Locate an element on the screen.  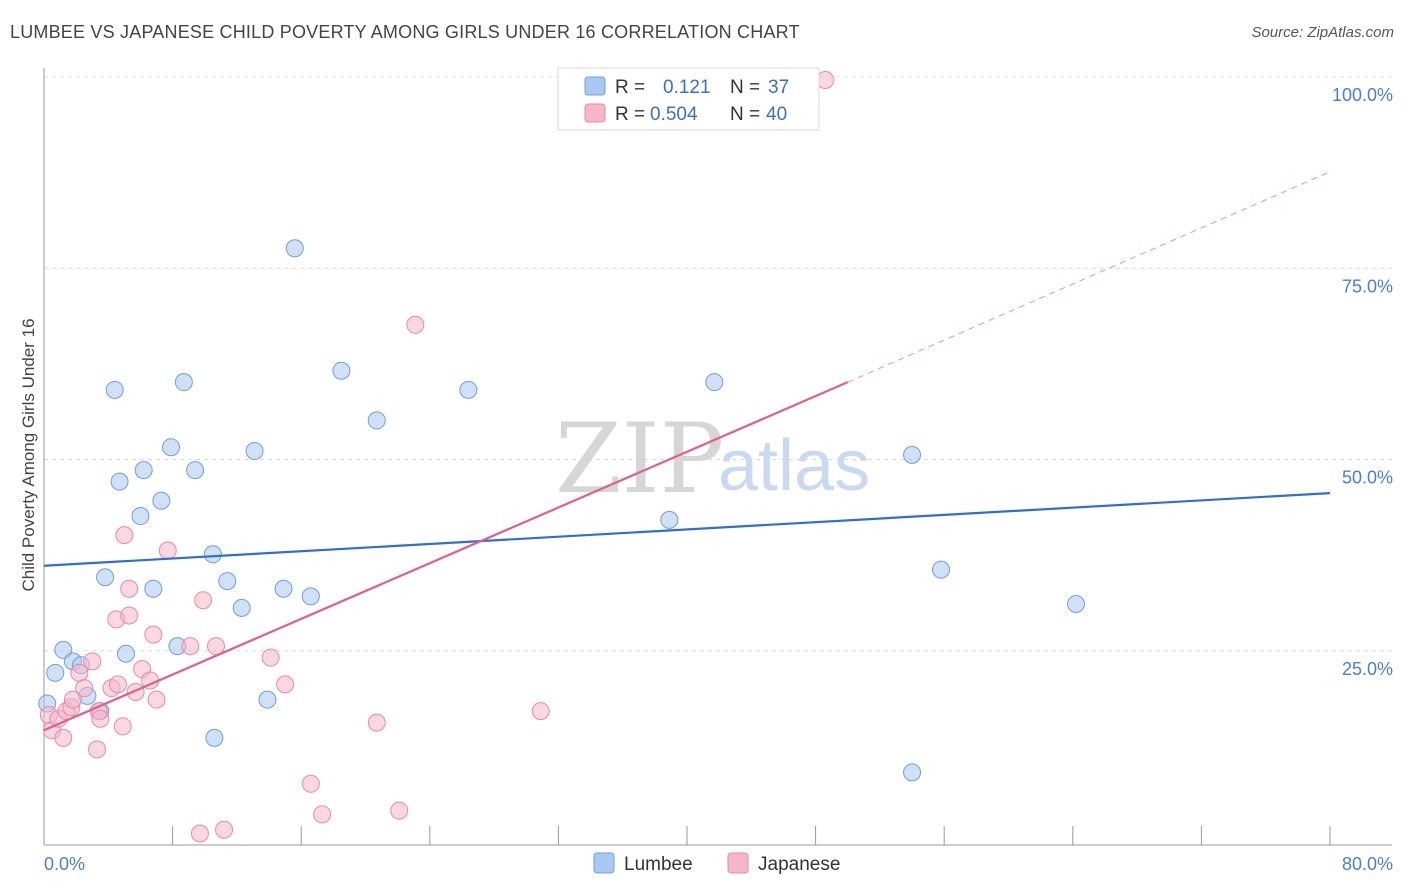
legend-n-label-japanese: N = is located at coordinates (745, 114).